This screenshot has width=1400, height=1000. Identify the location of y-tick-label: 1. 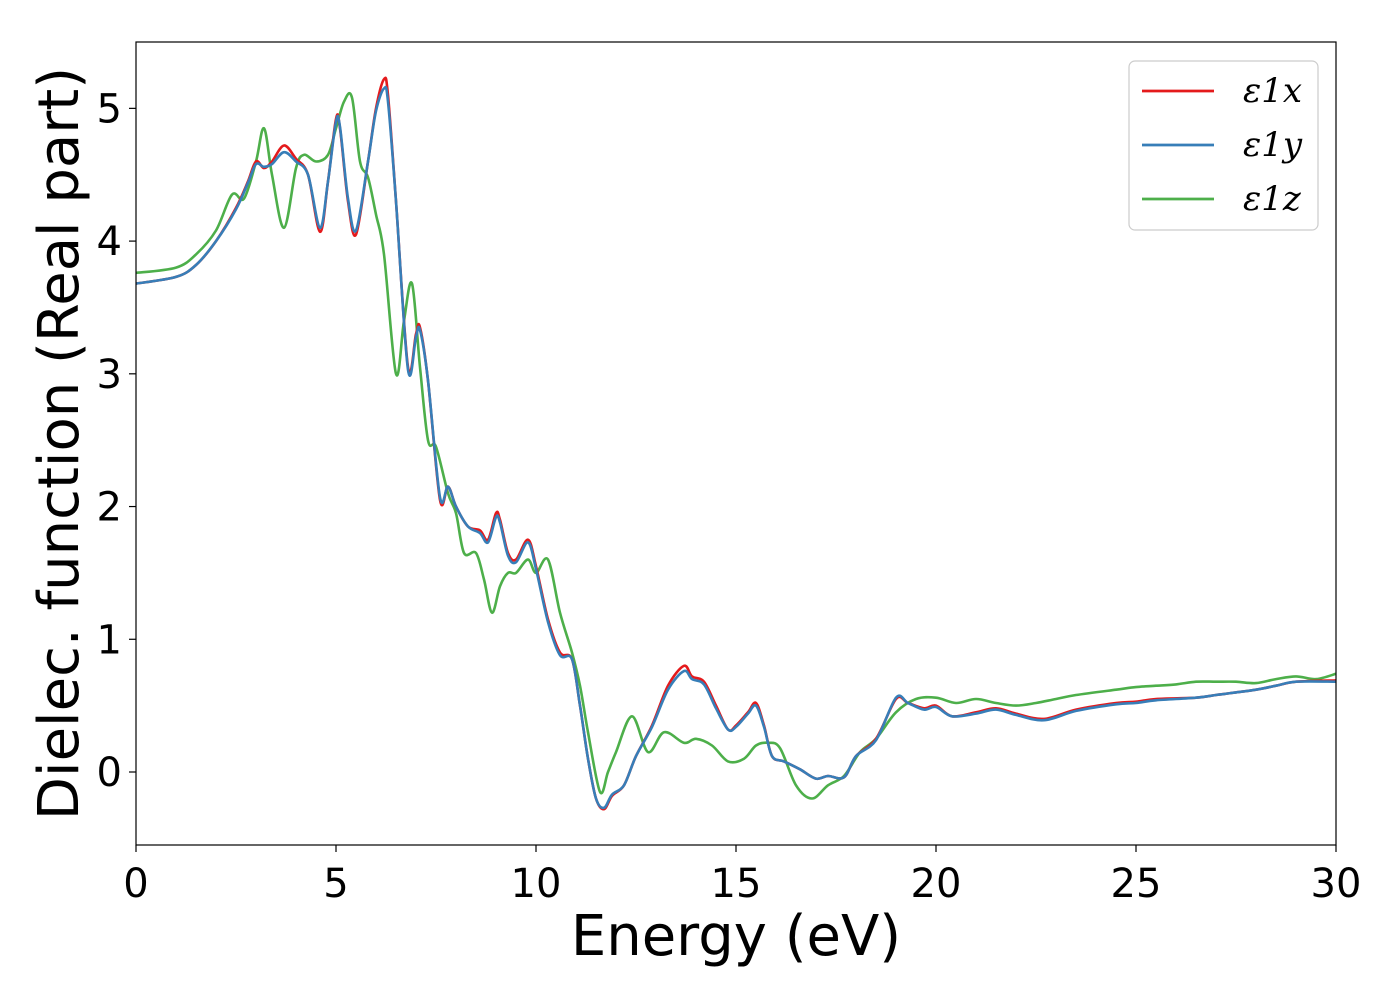
(109, 640).